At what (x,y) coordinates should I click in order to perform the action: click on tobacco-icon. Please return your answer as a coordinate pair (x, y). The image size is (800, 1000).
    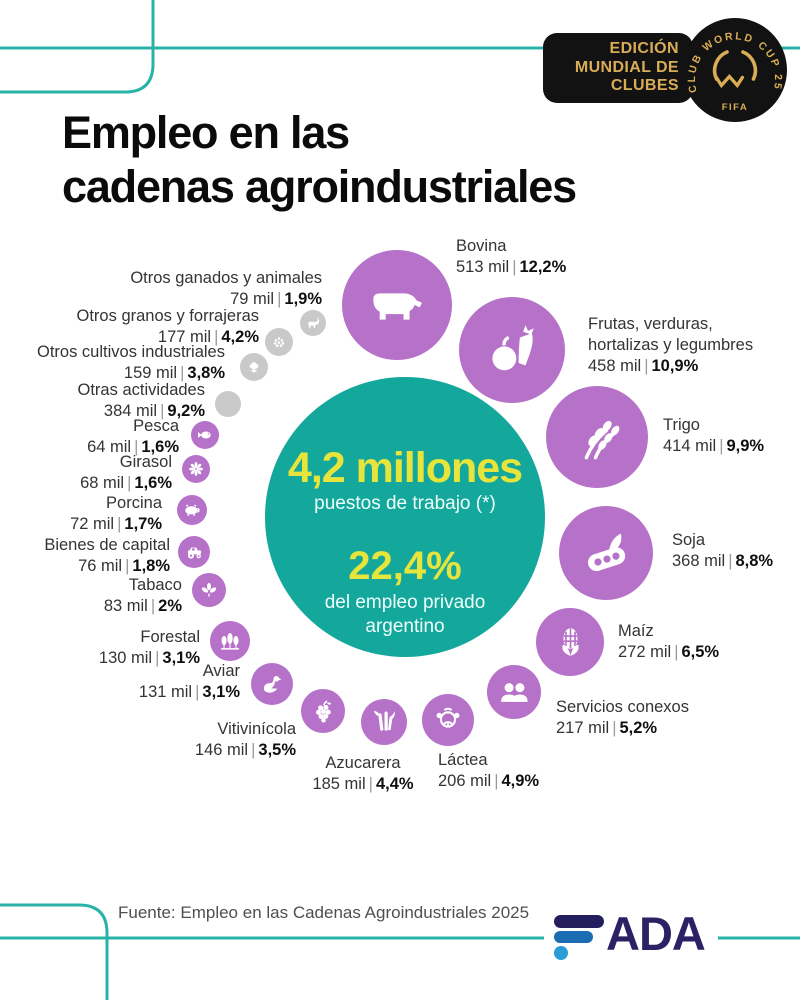
    Looking at the image, I should click on (209, 589).